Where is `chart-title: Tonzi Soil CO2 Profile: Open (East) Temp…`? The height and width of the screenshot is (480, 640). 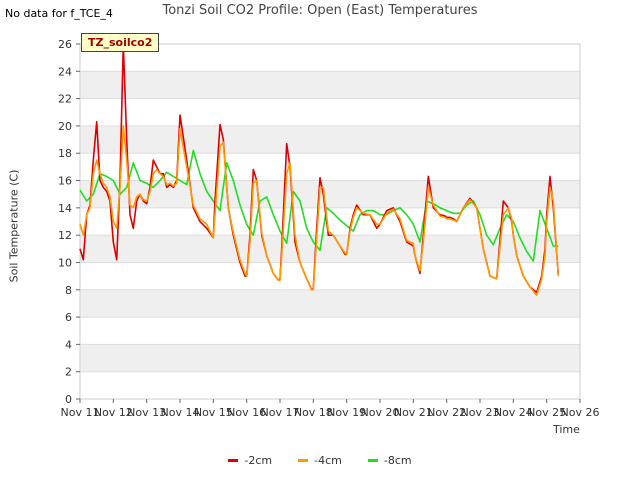
chart-title: Tonzi Soil CO2 Profile: Open (East) Temp… is located at coordinates (320, 10).